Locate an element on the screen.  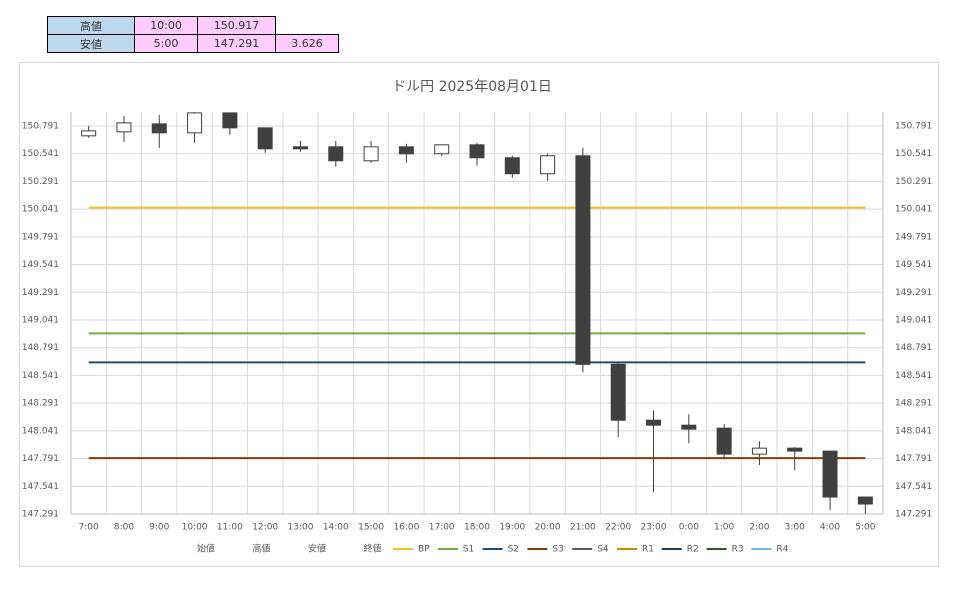
table-row: 安値 5:00 147.291 3.626 is located at coordinates (193, 43).